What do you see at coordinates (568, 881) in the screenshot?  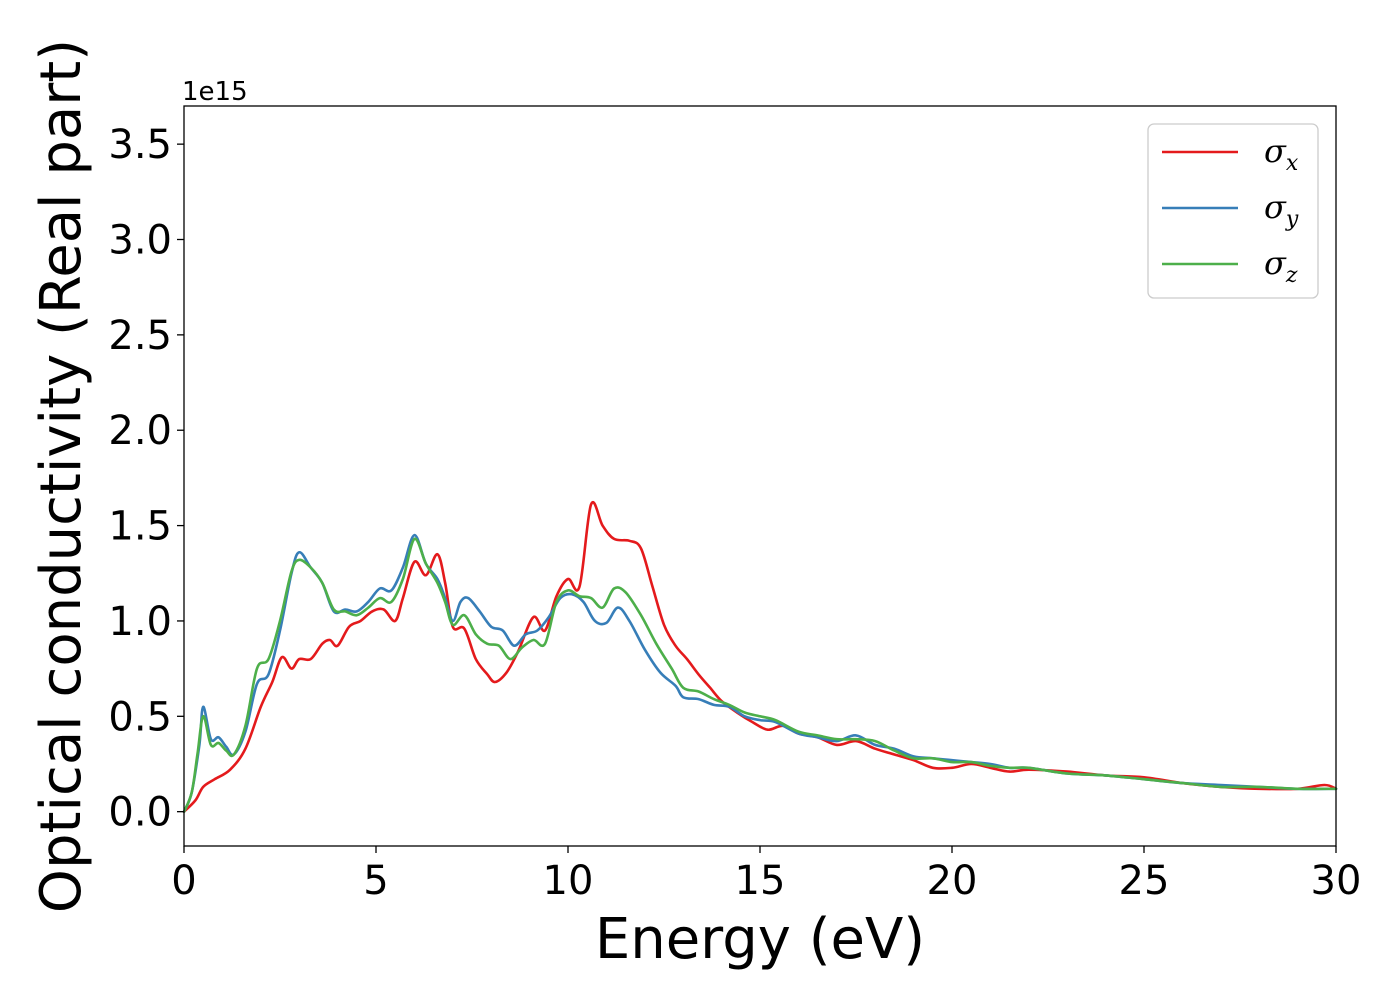 I see `x-tick-label: 10` at bounding box center [568, 881].